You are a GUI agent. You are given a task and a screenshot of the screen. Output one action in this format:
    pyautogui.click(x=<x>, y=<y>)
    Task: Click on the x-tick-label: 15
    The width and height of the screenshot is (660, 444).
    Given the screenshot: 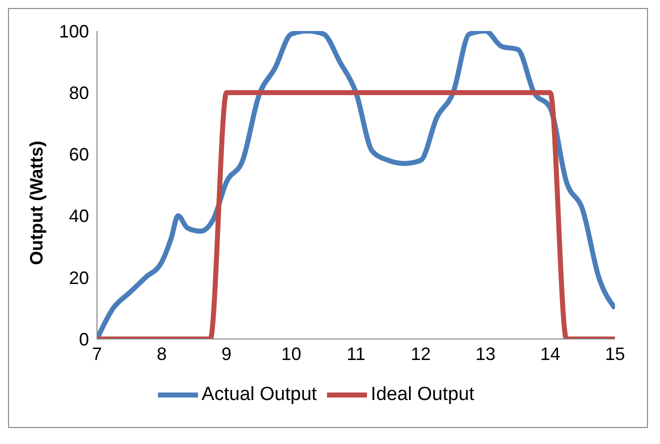 What is the action you would take?
    pyautogui.click(x=615, y=354)
    